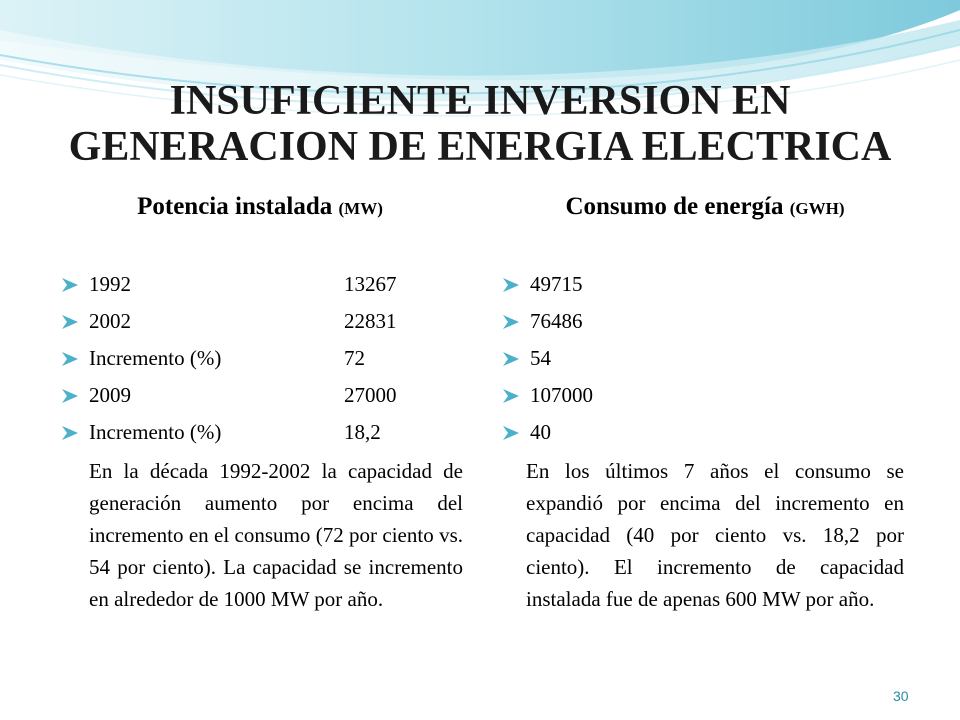  I want to click on list-item: Incremento (%) 72, so click(262, 358).